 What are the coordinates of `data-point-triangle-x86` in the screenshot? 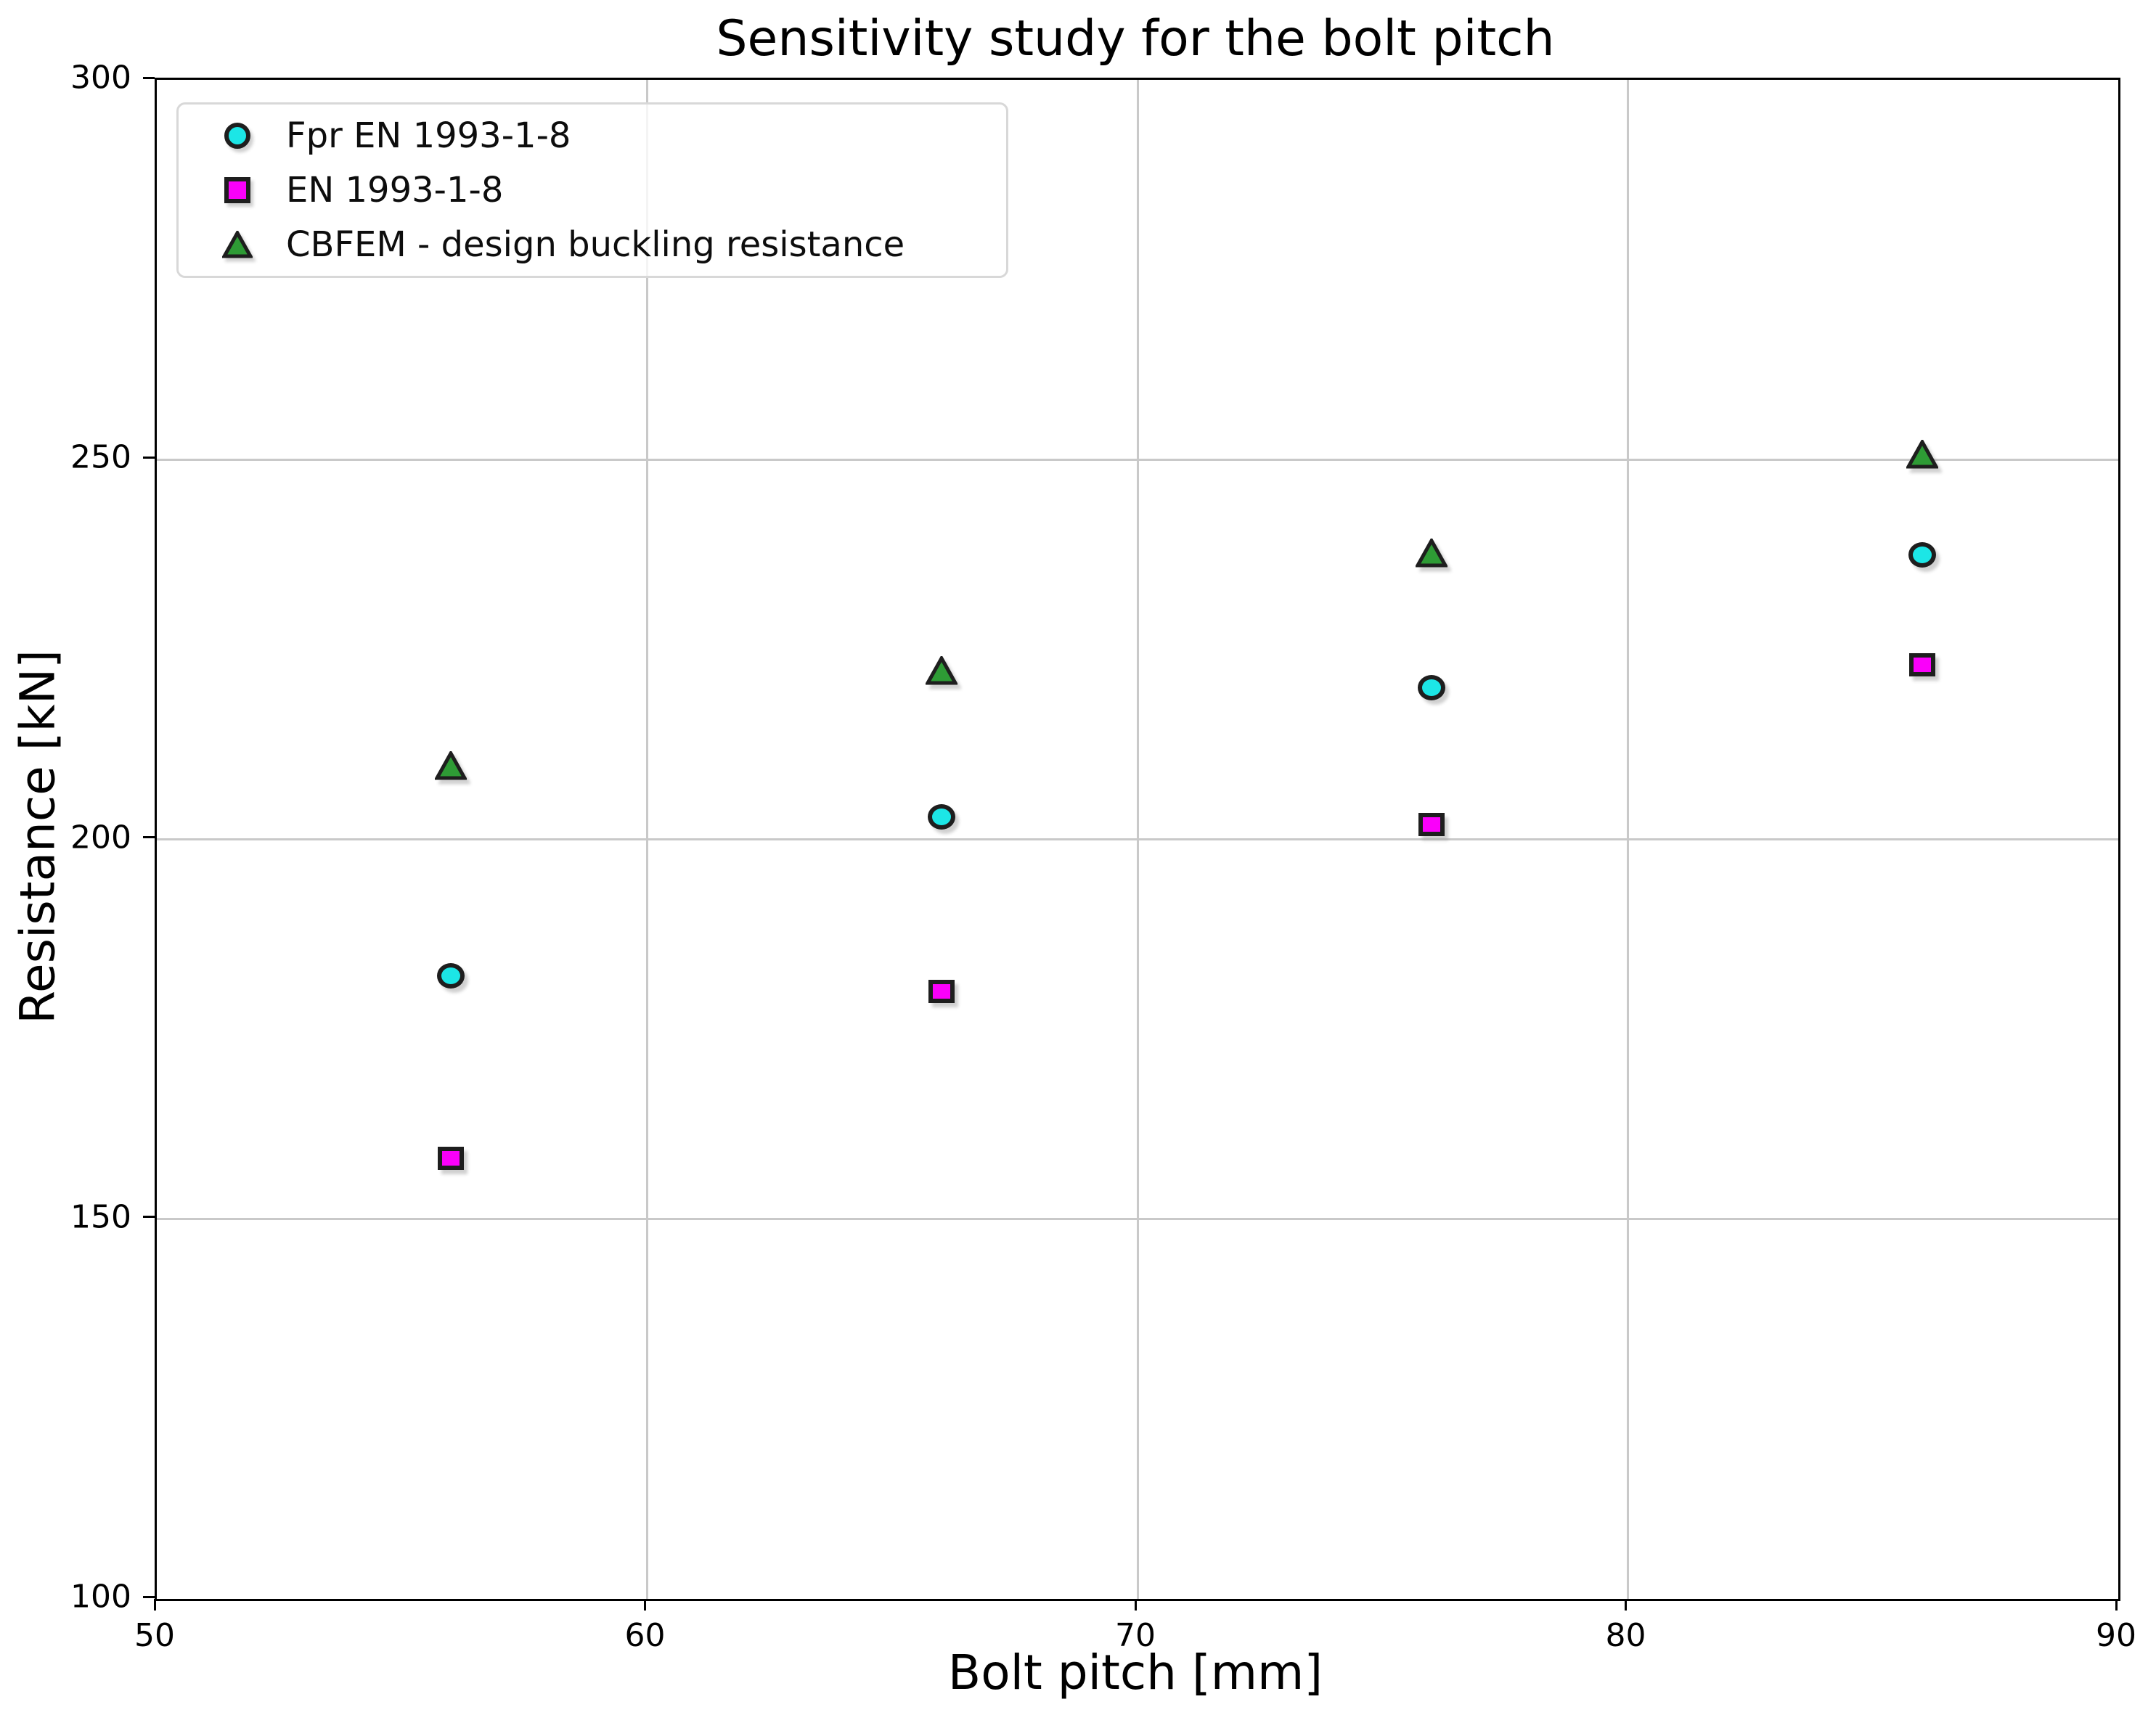 It's located at (1922, 454).